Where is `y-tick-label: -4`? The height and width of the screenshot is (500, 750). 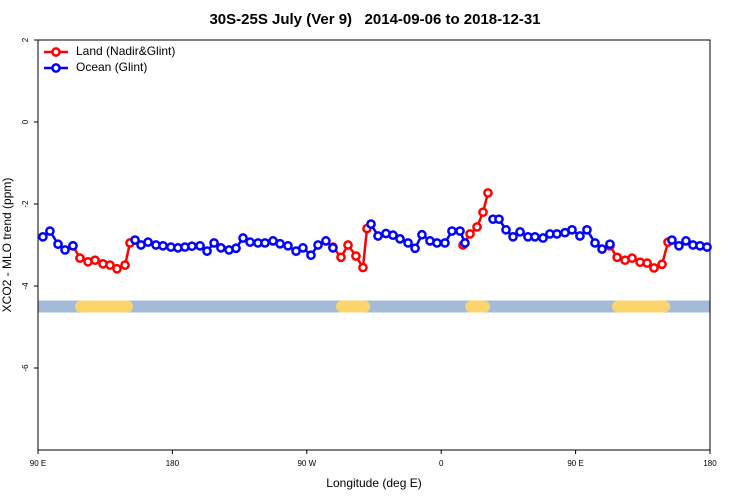
y-tick-label: -4 is located at coordinates (25, 286).